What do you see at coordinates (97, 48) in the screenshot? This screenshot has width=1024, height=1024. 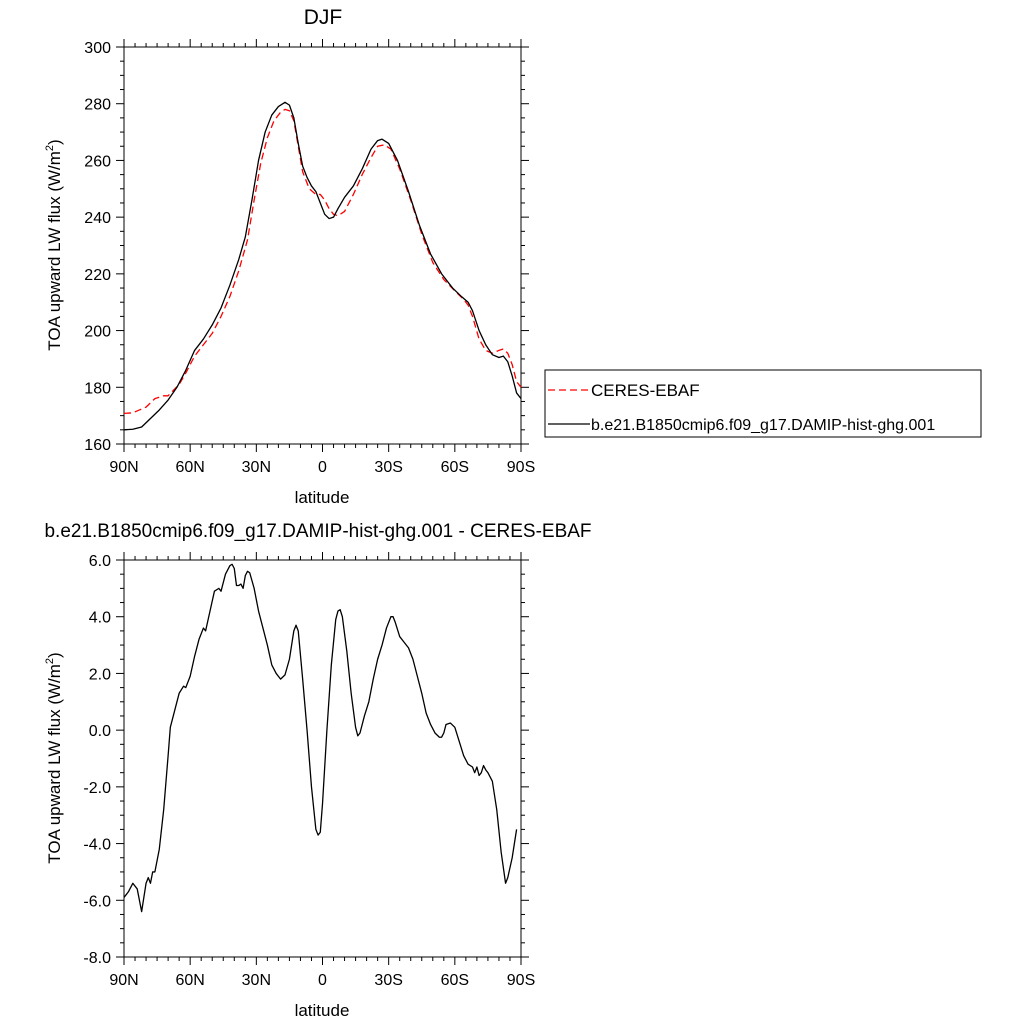 I see `top-y-tick-label: 300` at bounding box center [97, 48].